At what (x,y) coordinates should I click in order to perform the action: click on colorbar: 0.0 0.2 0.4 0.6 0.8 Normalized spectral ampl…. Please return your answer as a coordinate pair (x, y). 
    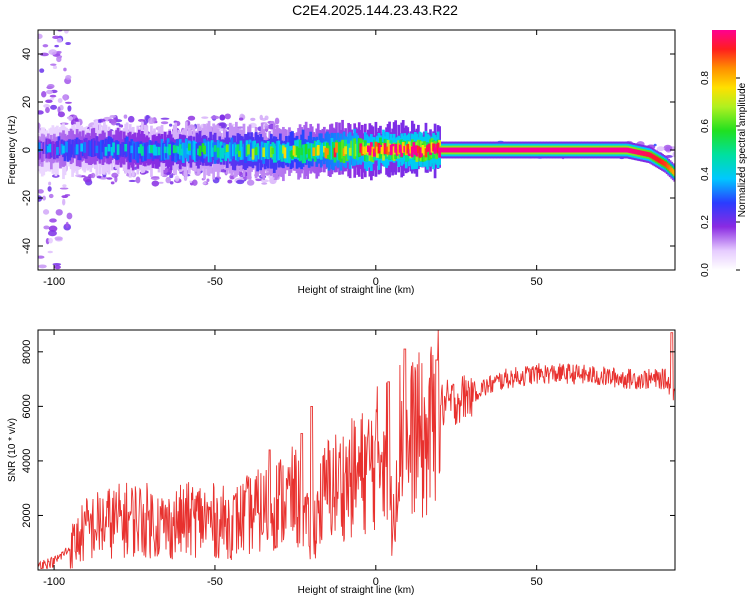
    Looking at the image, I should click on (724, 153).